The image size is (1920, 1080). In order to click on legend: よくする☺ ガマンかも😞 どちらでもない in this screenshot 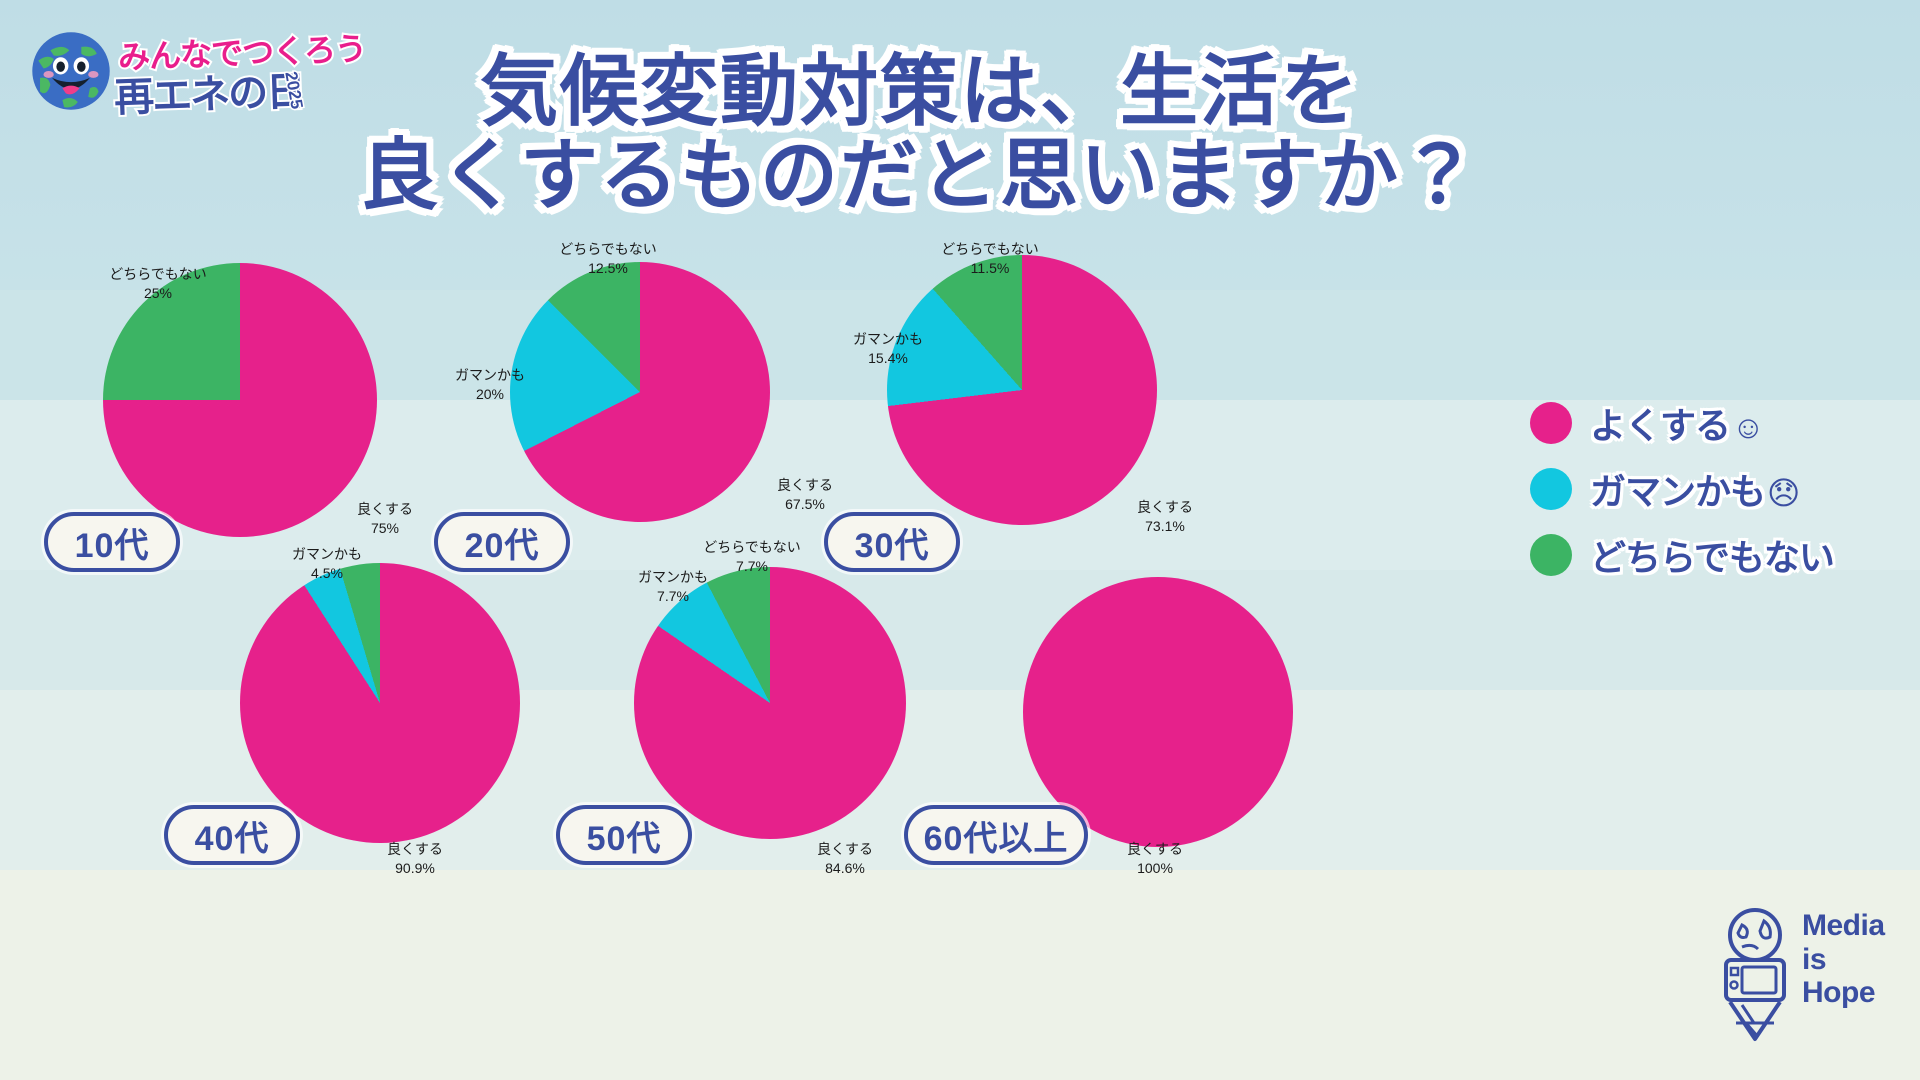, I will do `click(1710, 499)`.